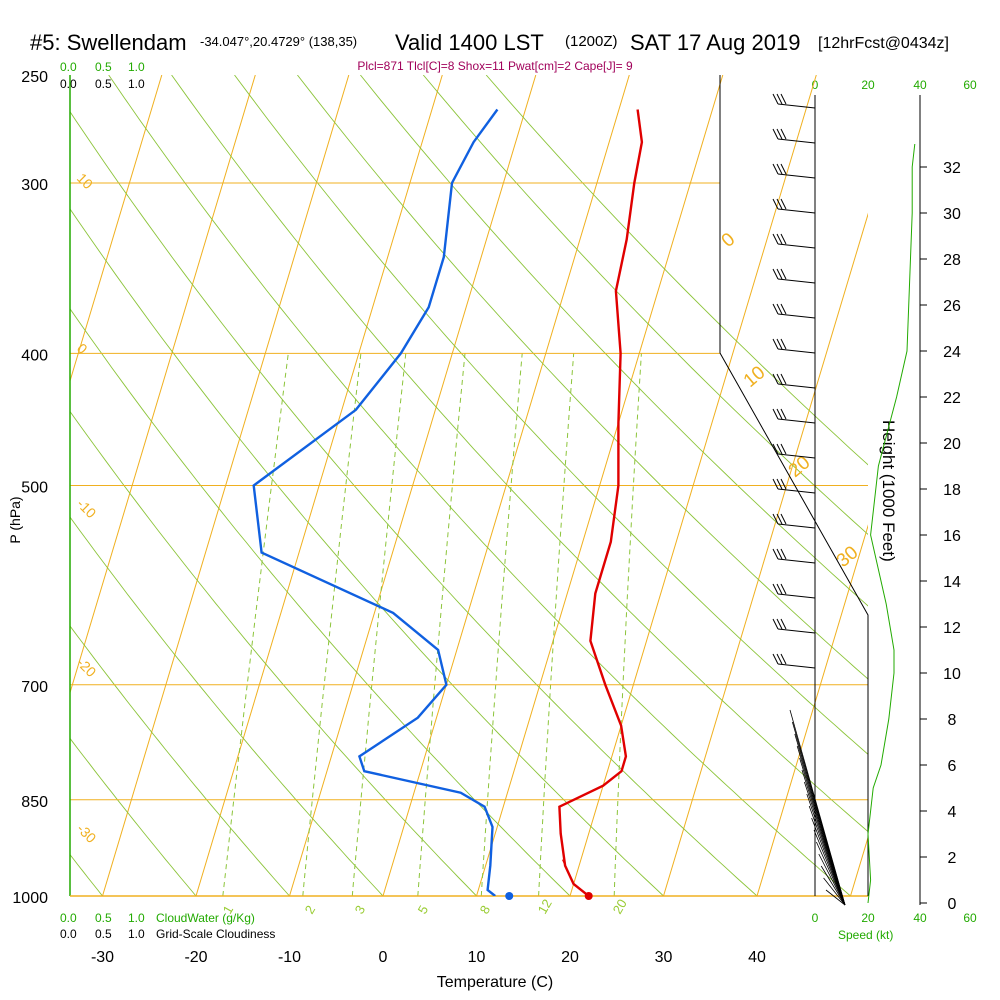 The width and height of the screenshot is (1000, 1000). Describe the element at coordinates (34, 77) in the screenshot. I see `pressure-label-250: 250` at that location.